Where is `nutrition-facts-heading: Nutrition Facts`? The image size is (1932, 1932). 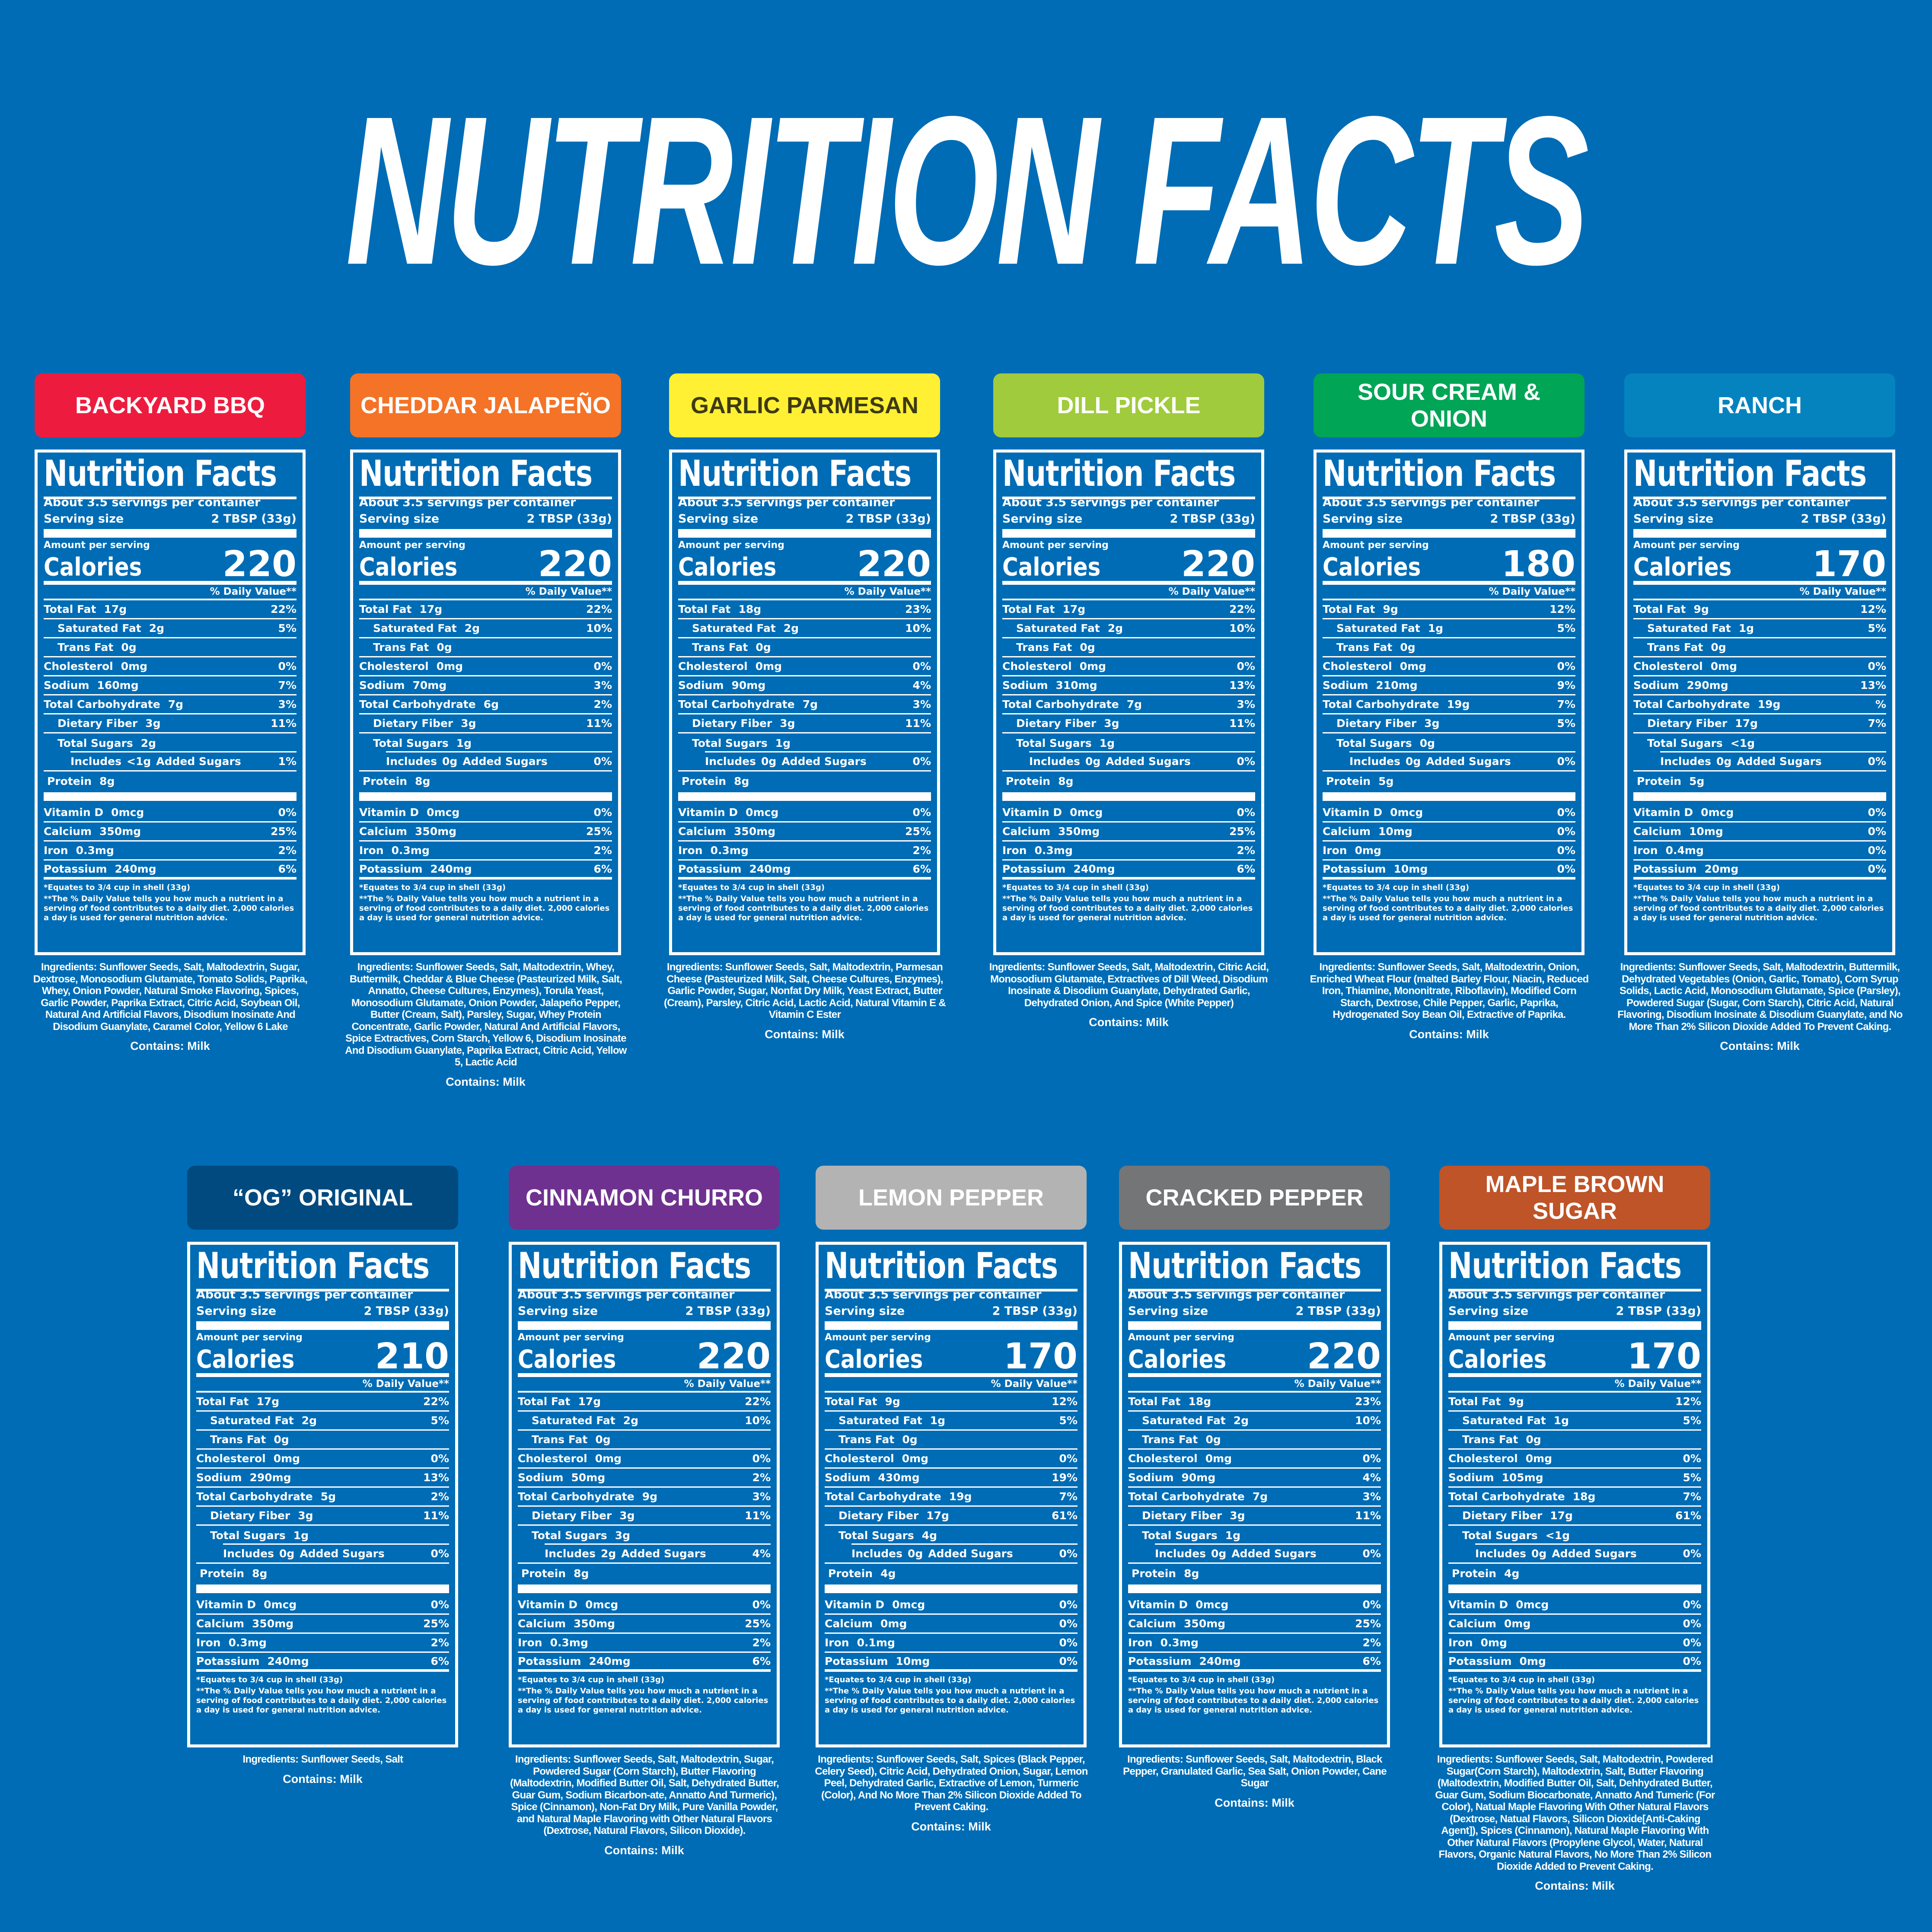
nutrition-facts-heading: Nutrition Facts is located at coordinates (951, 1267).